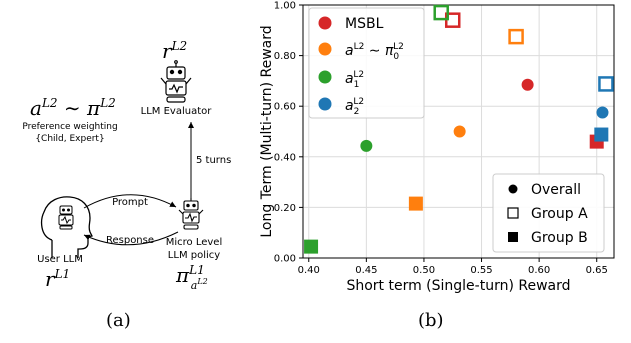 Image resolution: width=631 pixels, height=343 pixels. What do you see at coordinates (513, 213) in the screenshot?
I see `legend-marker-group-a` at bounding box center [513, 213].